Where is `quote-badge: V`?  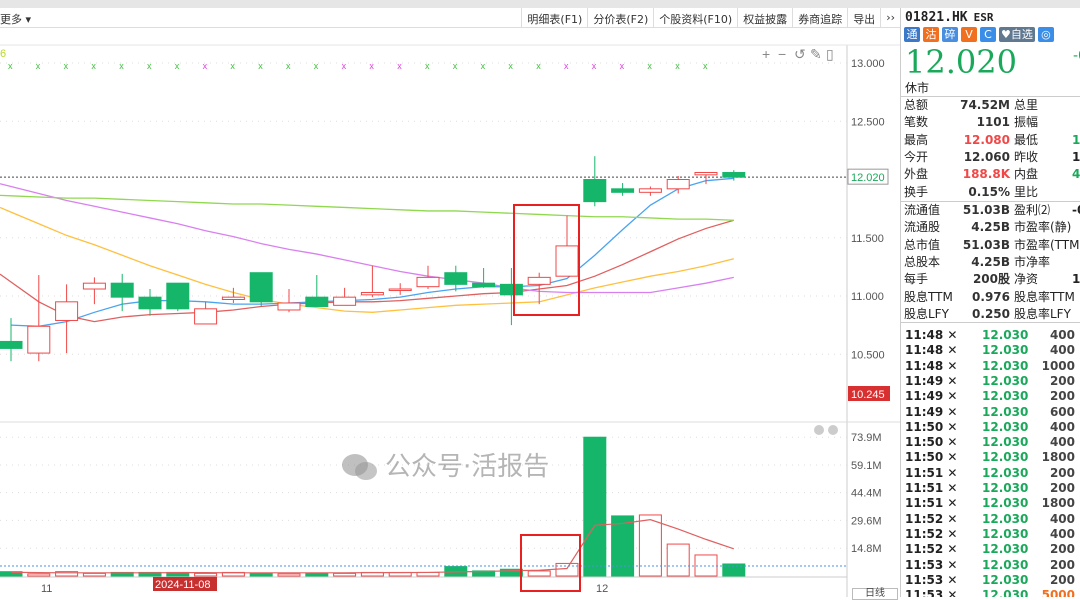 quote-badge: V is located at coordinates (969, 34).